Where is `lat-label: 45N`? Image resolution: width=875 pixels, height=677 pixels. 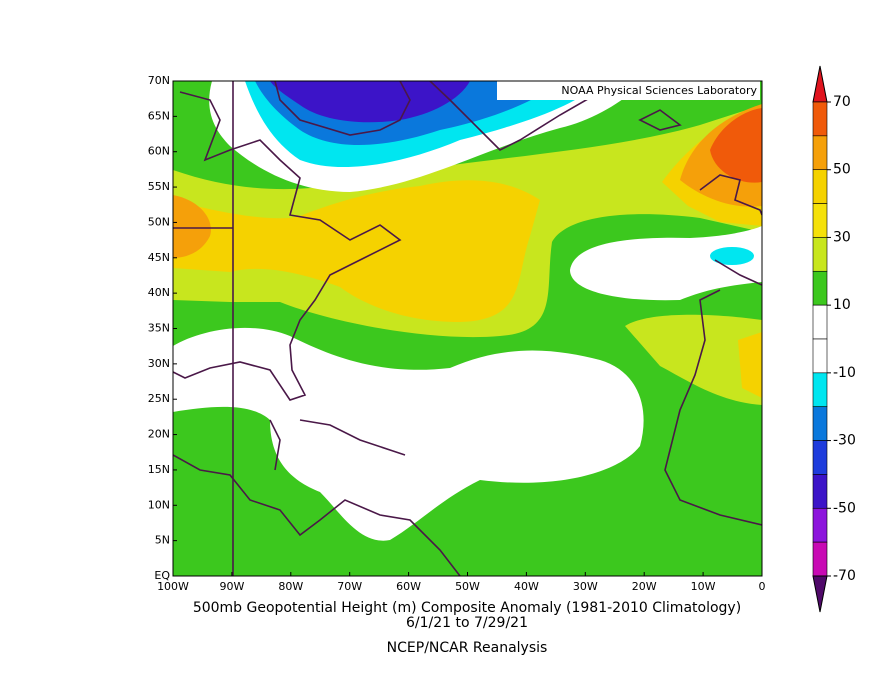
lat-label: 45N is located at coordinates (159, 257).